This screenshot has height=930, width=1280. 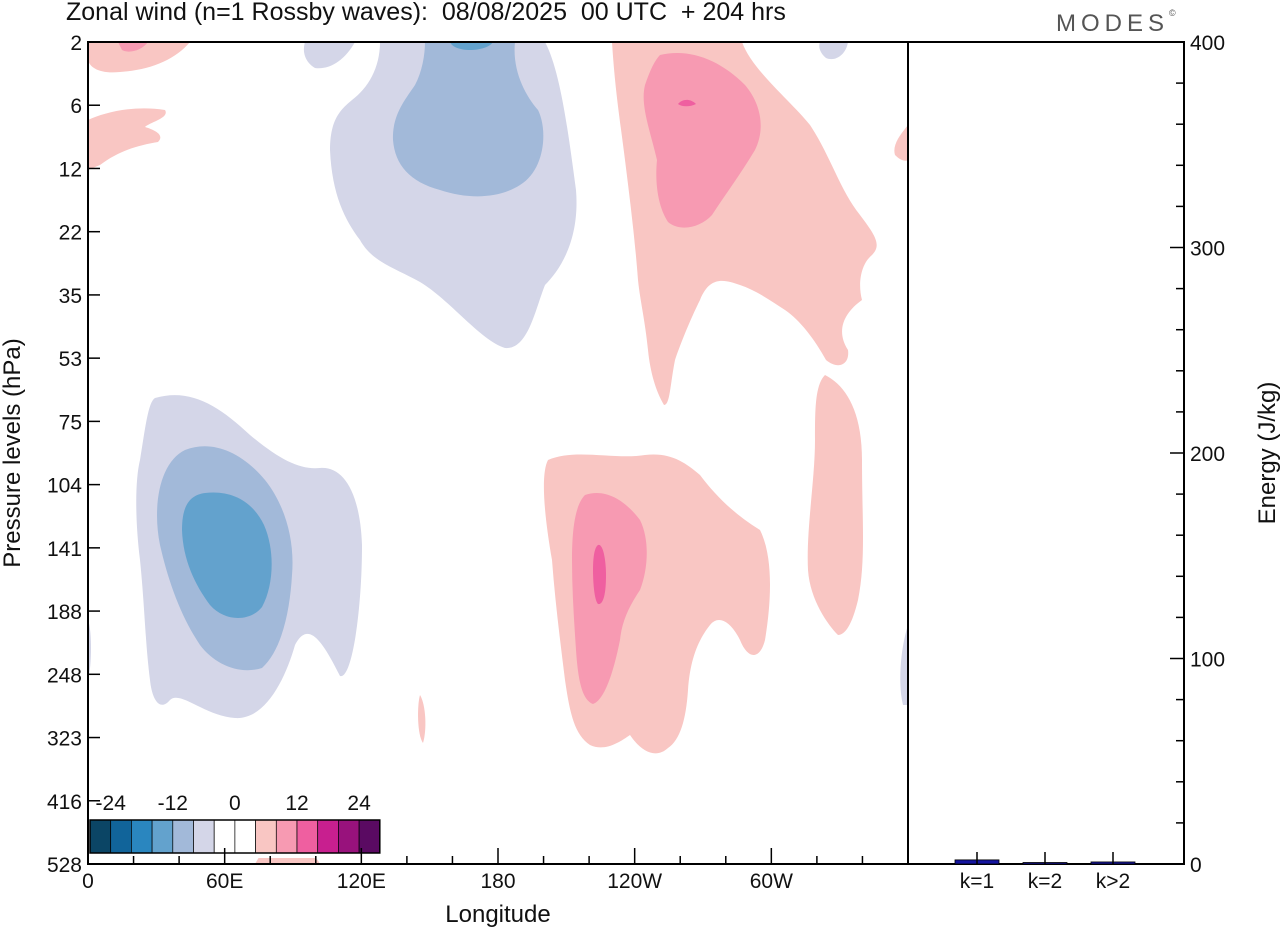 What do you see at coordinates (235, 803) in the screenshot?
I see `colorbar-label: 0` at bounding box center [235, 803].